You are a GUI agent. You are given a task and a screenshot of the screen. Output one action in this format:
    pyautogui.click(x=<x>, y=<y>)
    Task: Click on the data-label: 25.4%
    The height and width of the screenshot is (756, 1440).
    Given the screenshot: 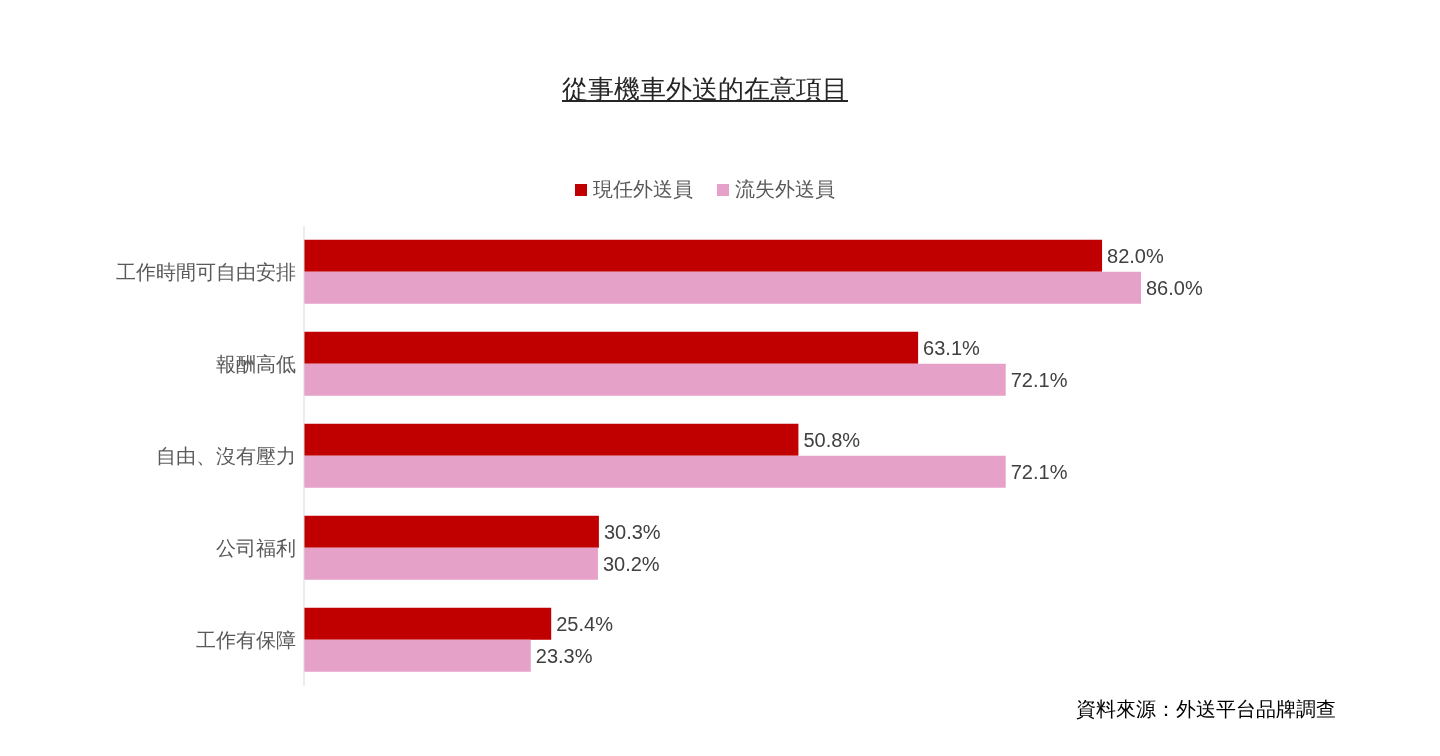 What is the action you would take?
    pyautogui.click(x=585, y=623)
    